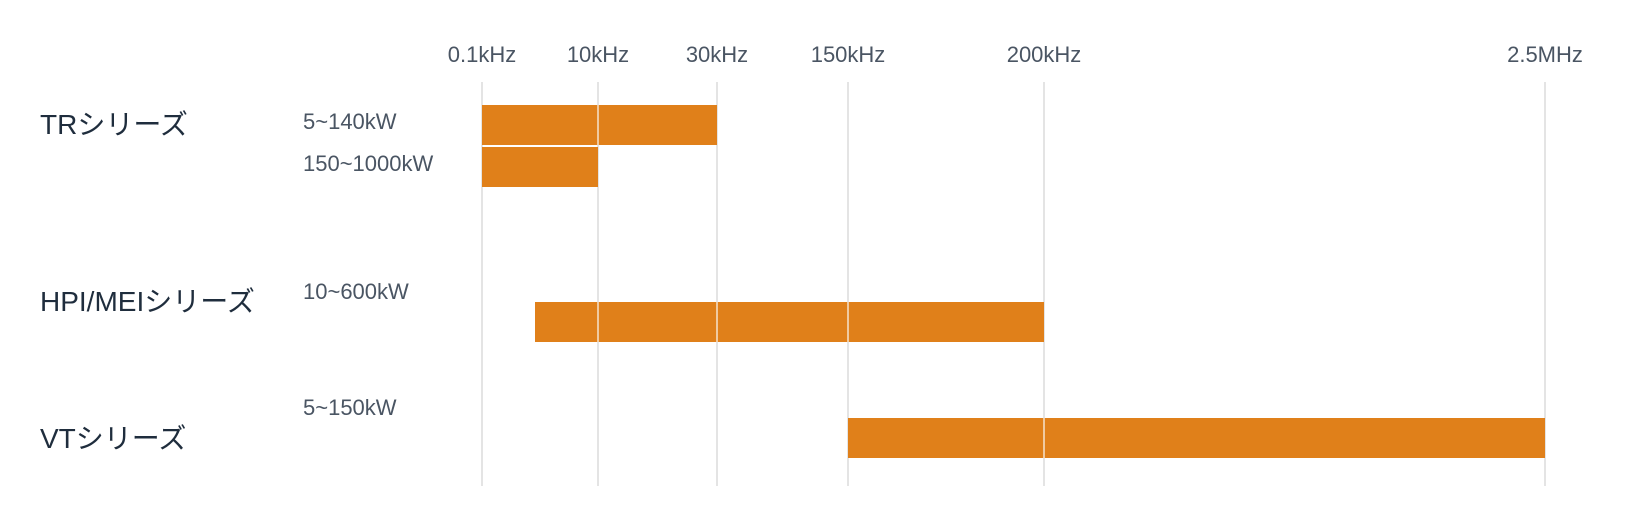 The height and width of the screenshot is (530, 1636). Describe the element at coordinates (1545, 54) in the screenshot. I see `tick-label: 2.5MHz` at that location.